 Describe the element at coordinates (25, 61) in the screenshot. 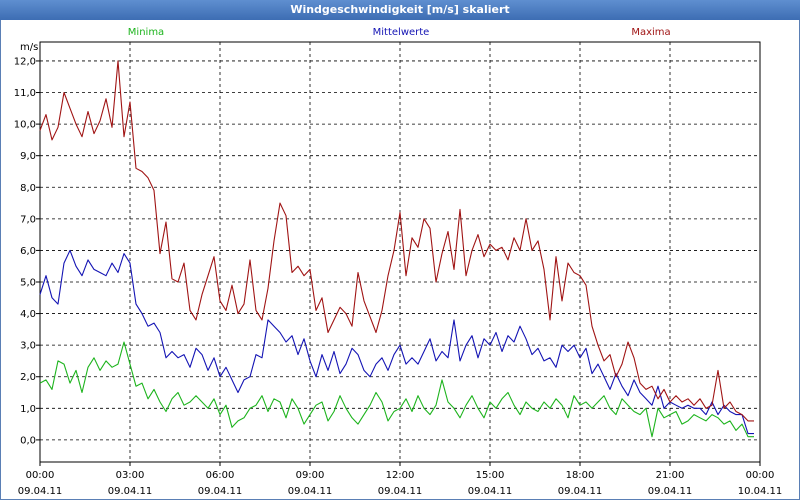

I see `y-tick-label: 12,0` at that location.